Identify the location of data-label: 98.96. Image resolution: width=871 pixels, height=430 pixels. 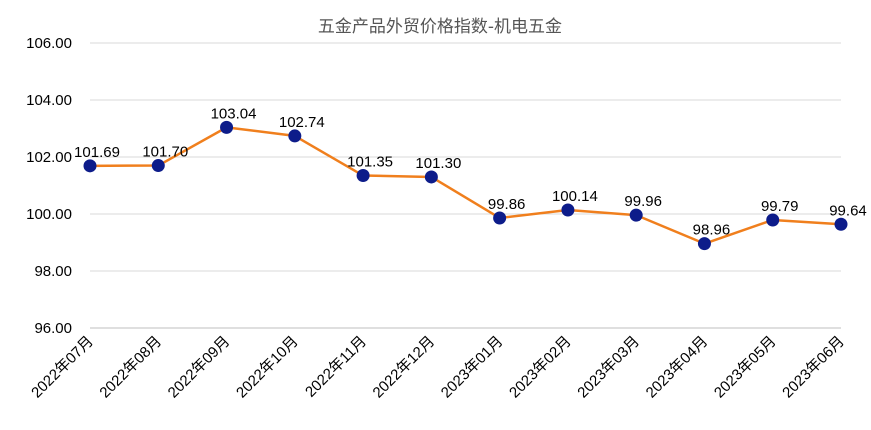
(712, 230).